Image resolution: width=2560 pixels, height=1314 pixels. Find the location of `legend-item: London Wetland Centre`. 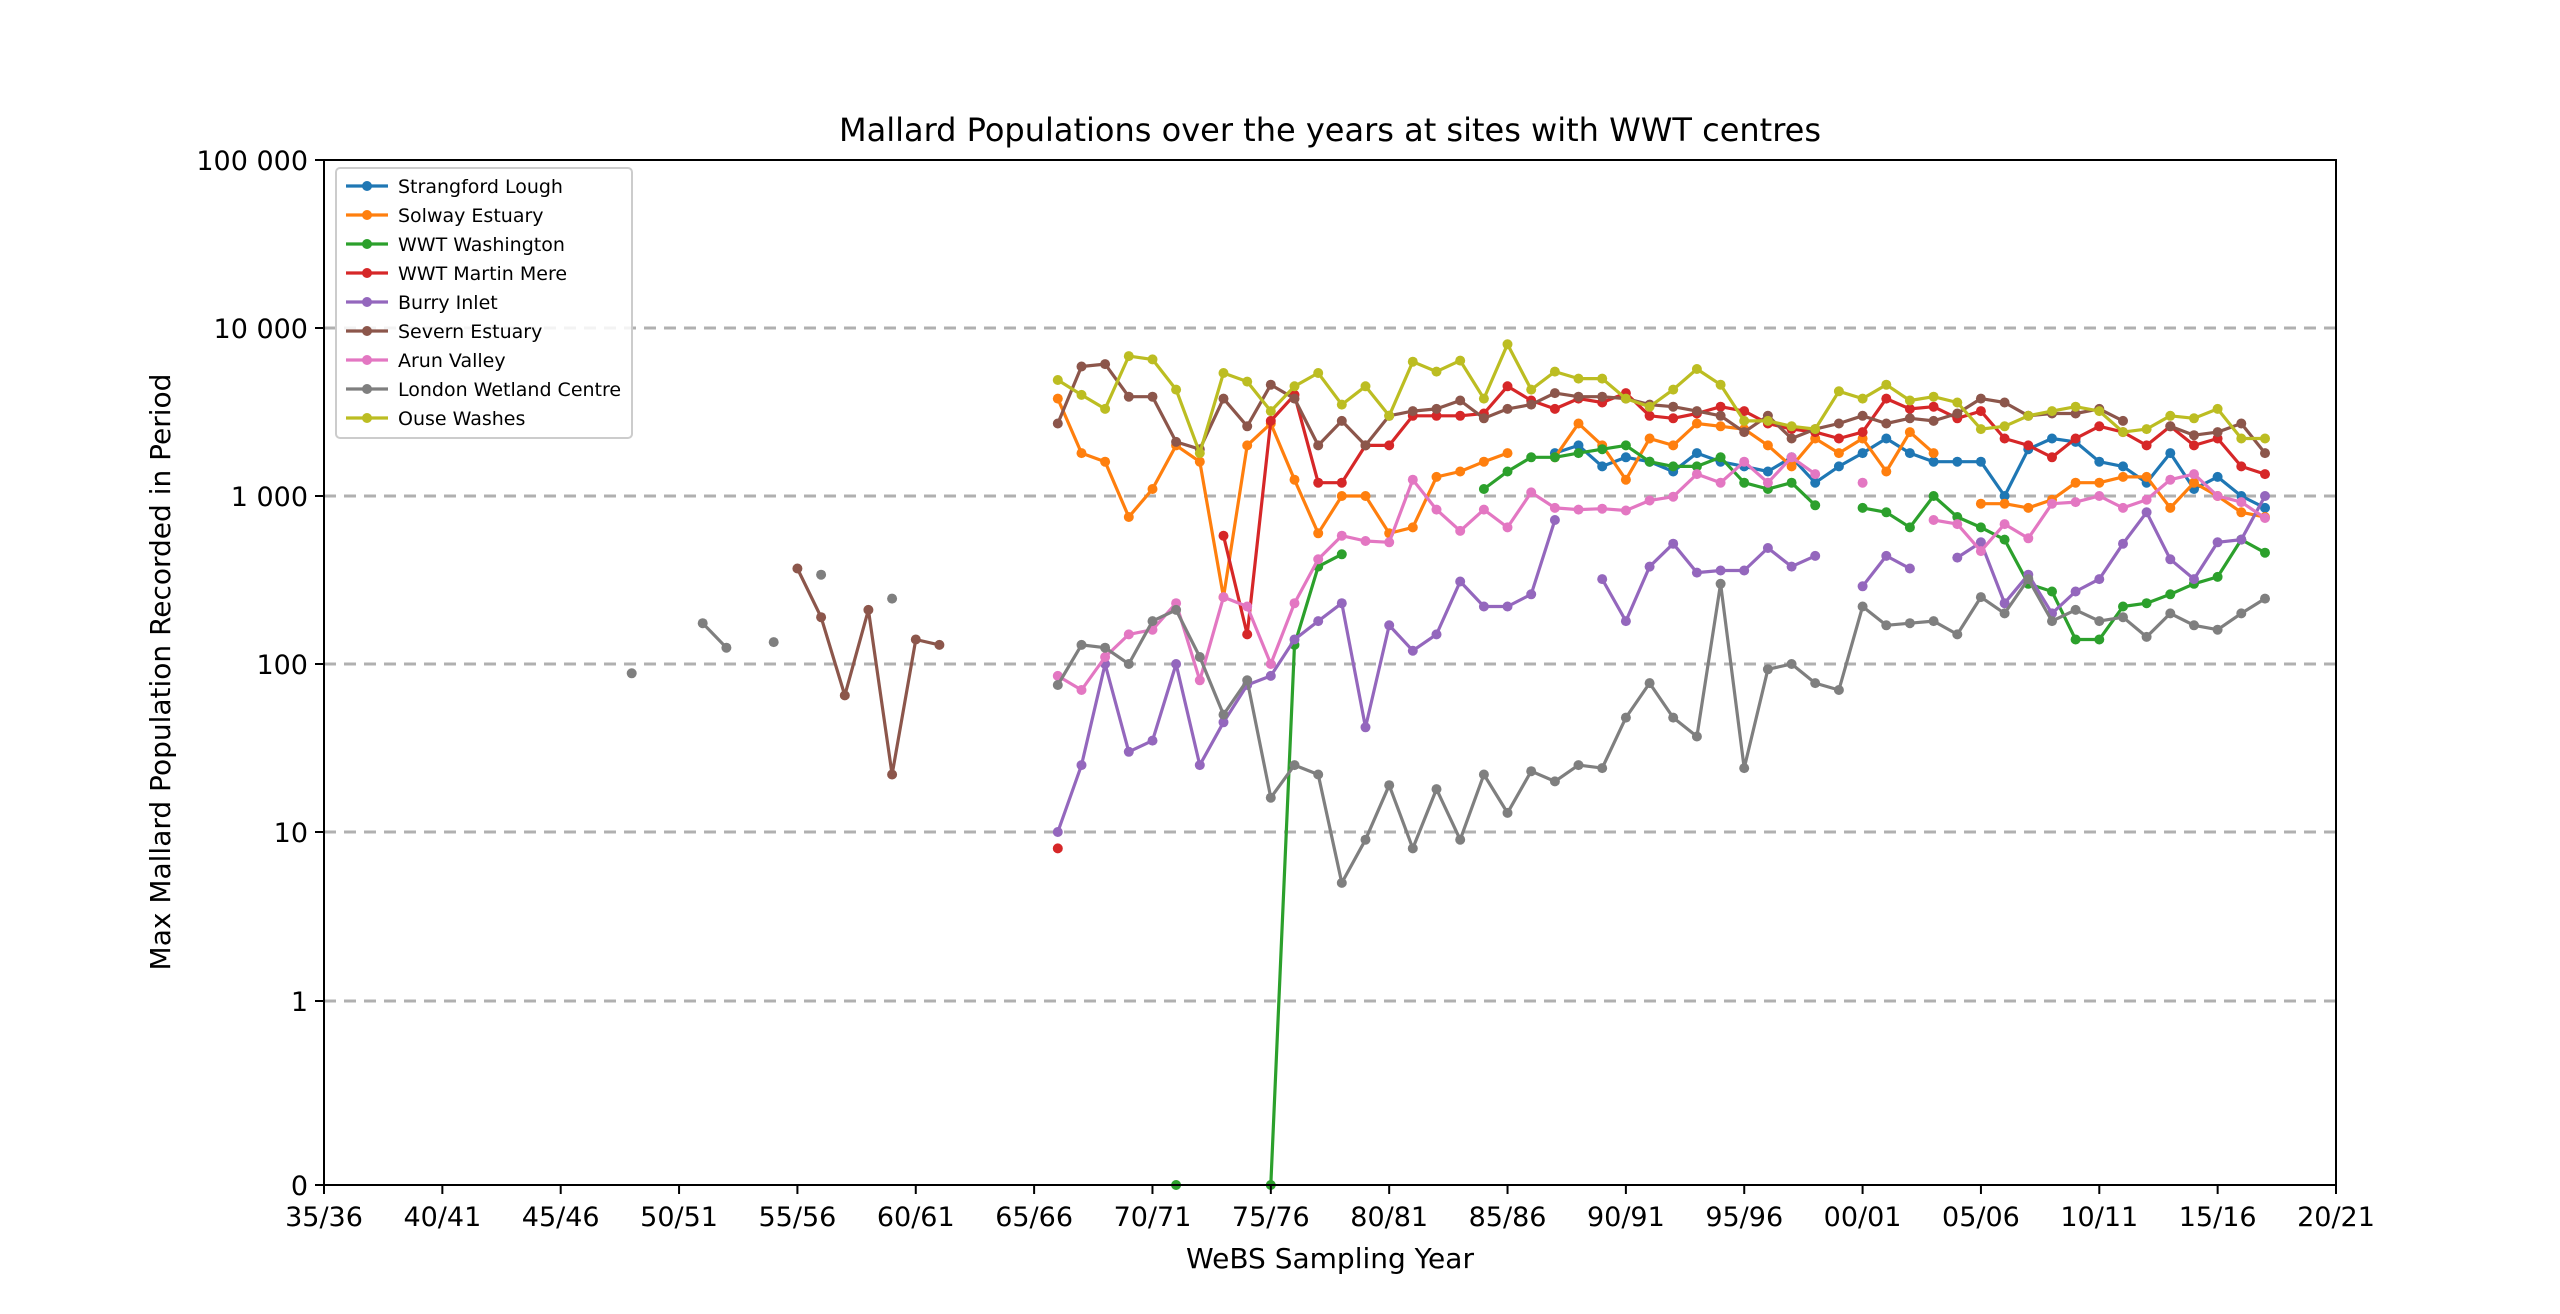

legend-item: London Wetland Centre is located at coordinates (483, 390).